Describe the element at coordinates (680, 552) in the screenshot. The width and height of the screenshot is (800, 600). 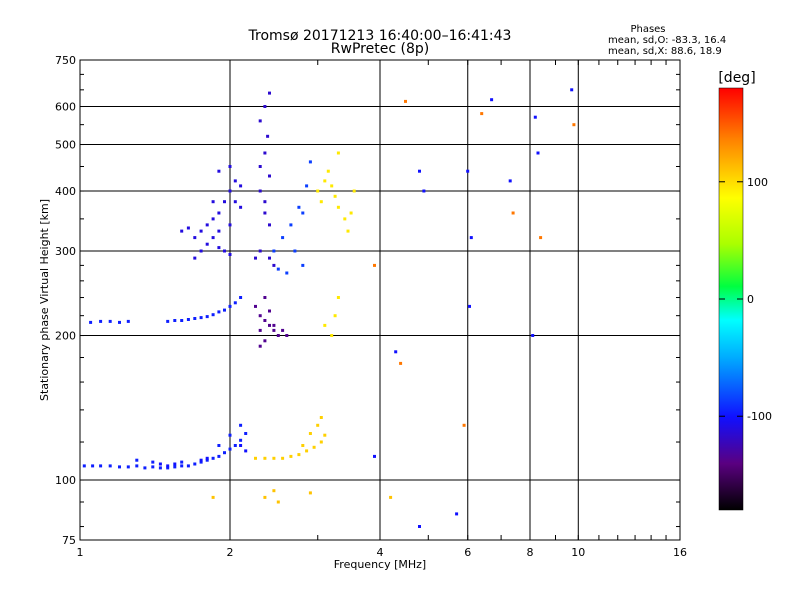
I see `x-tick-label: 16` at that location.